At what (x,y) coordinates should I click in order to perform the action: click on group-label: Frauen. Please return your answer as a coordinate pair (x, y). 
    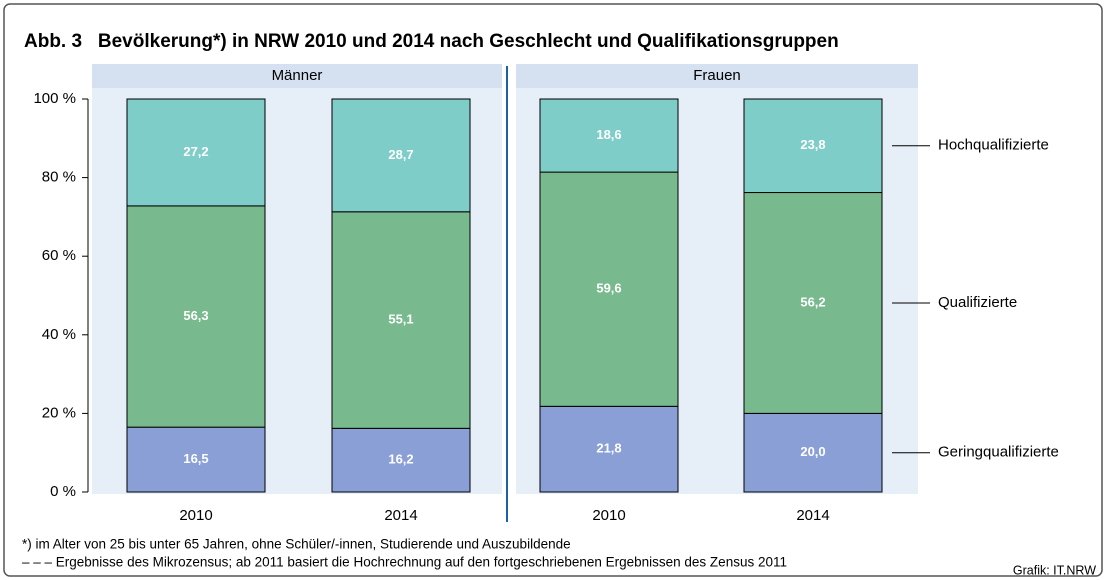
    Looking at the image, I should click on (717, 75).